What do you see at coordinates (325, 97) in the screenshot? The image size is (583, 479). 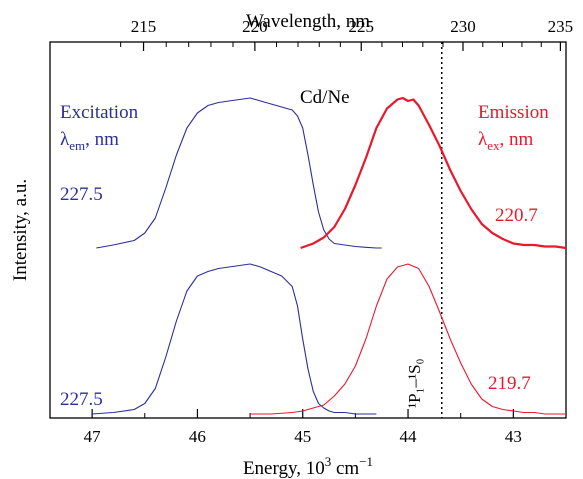 I see `chart-title: Cd/Ne` at bounding box center [325, 97].